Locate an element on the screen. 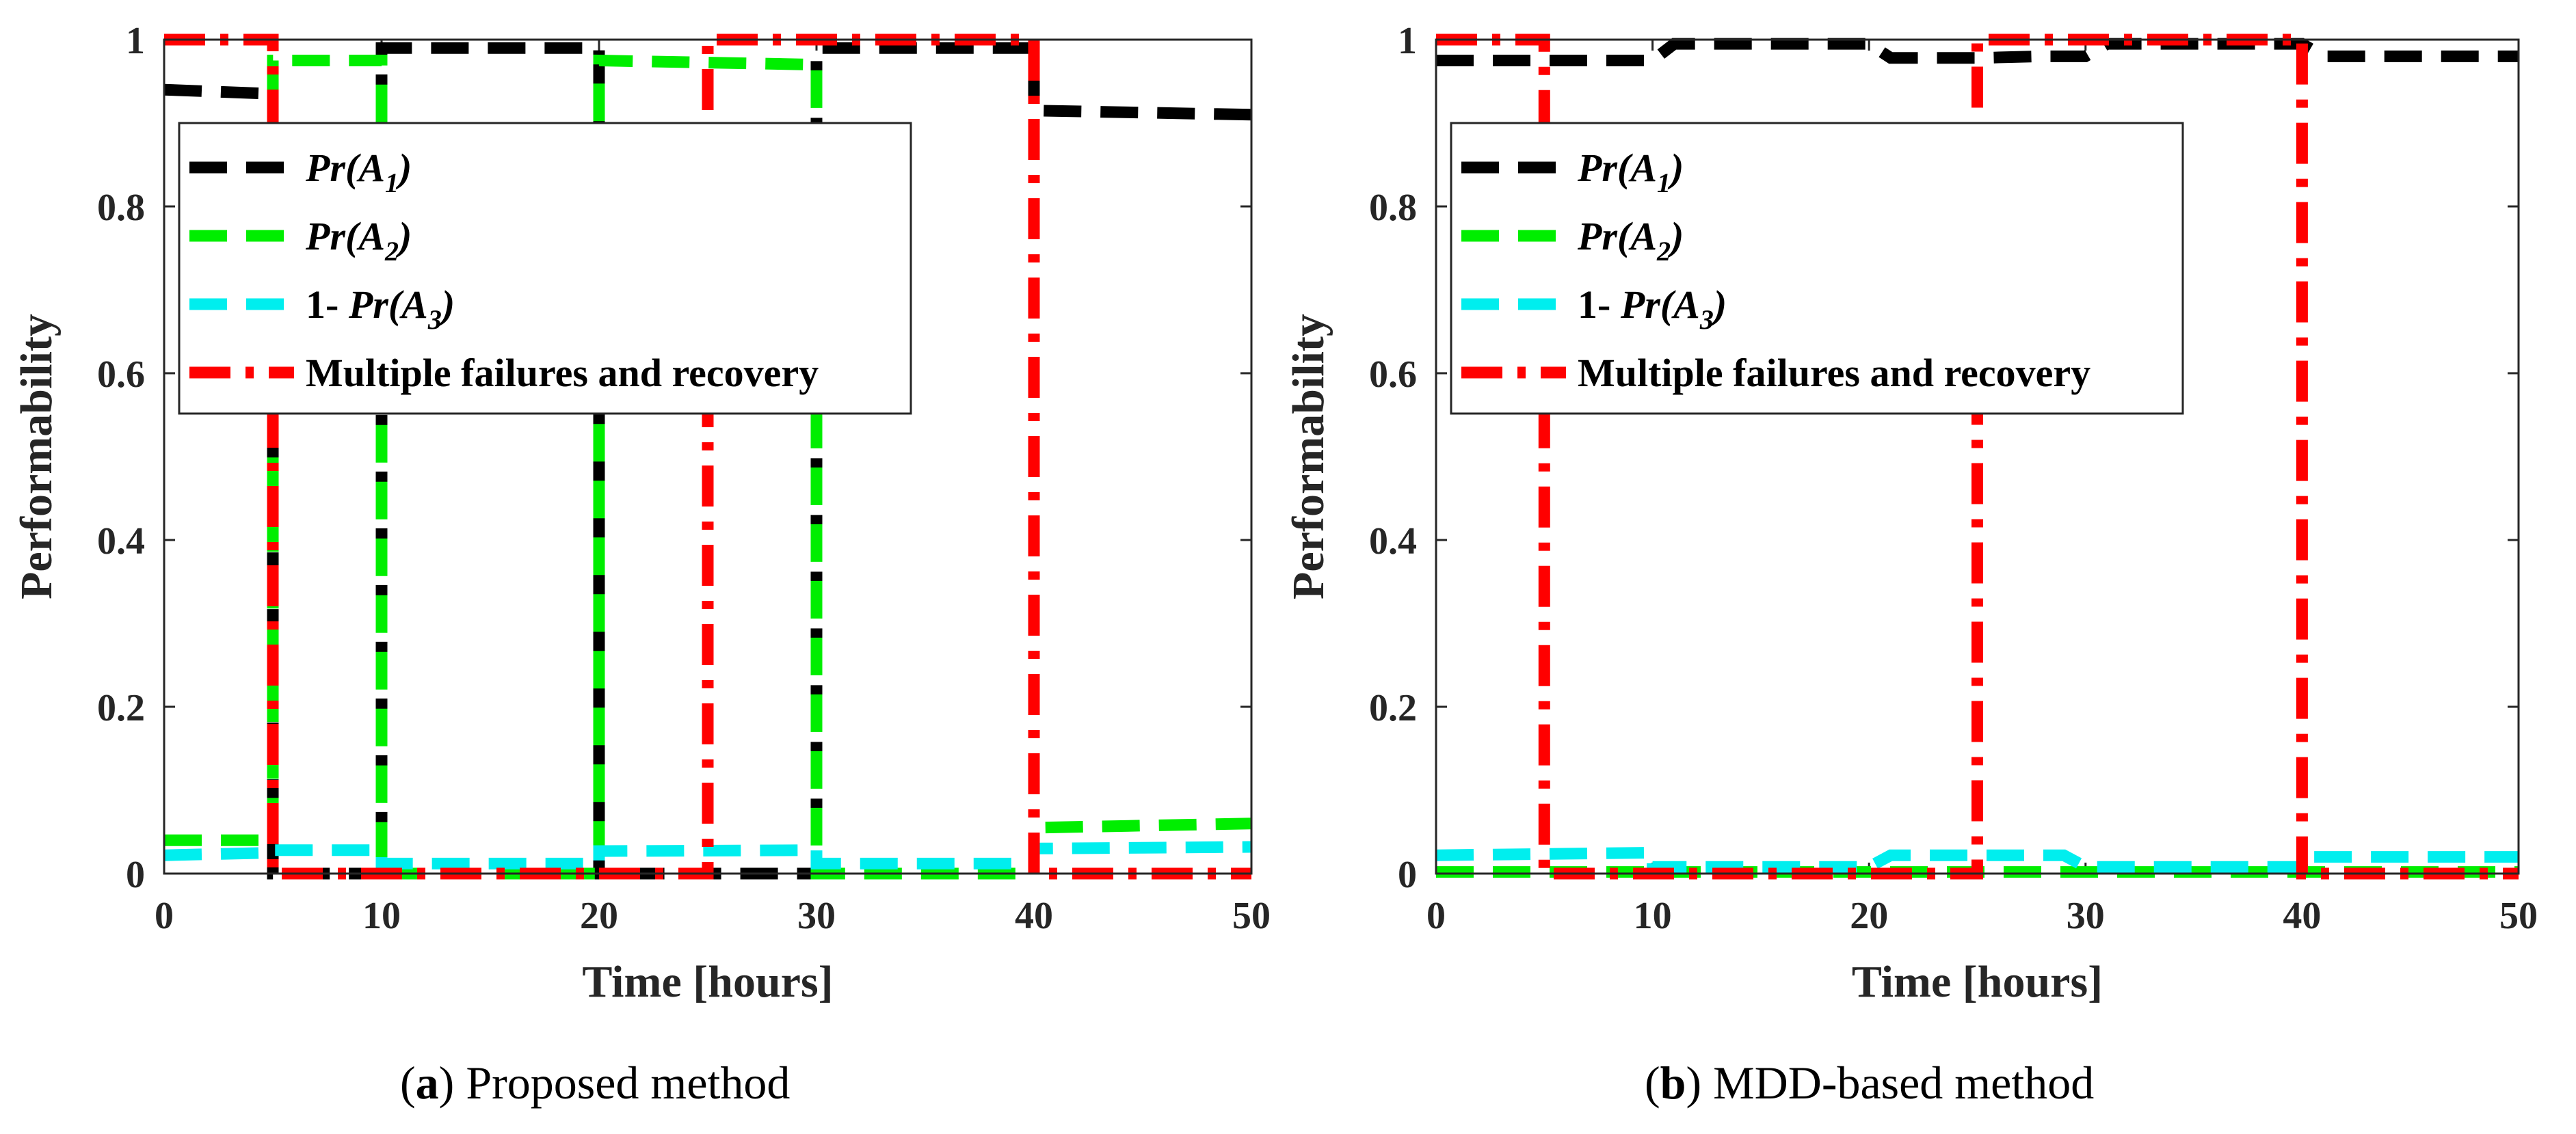  caption-a: (a) Proposed method is located at coordinates (595, 1083).